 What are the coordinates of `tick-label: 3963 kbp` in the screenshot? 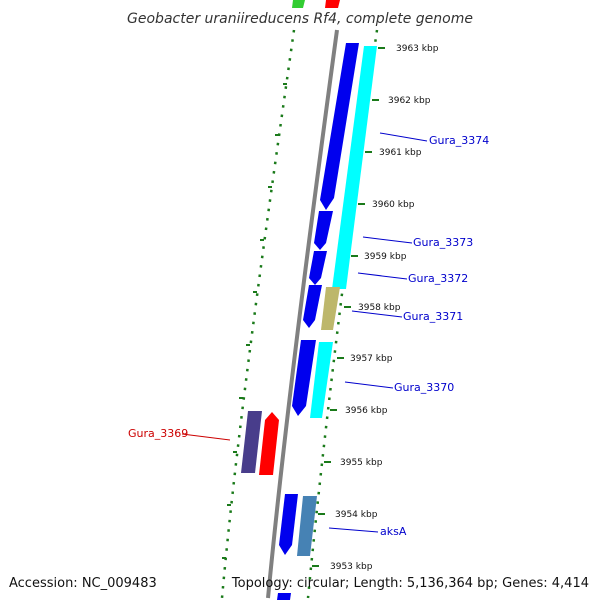 It's located at (417, 49).